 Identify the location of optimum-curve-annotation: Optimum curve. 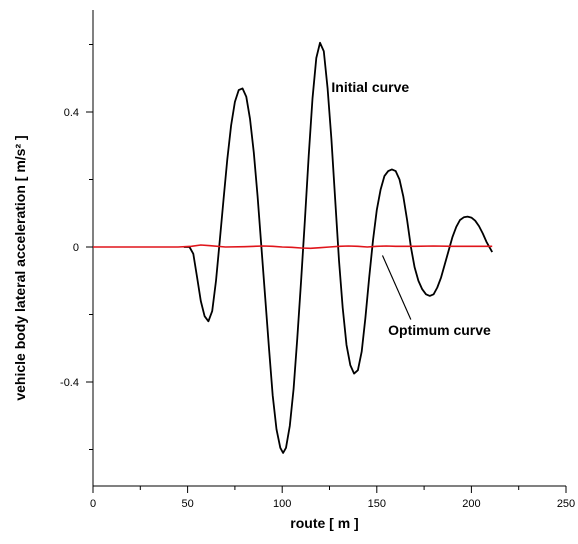
(439, 330).